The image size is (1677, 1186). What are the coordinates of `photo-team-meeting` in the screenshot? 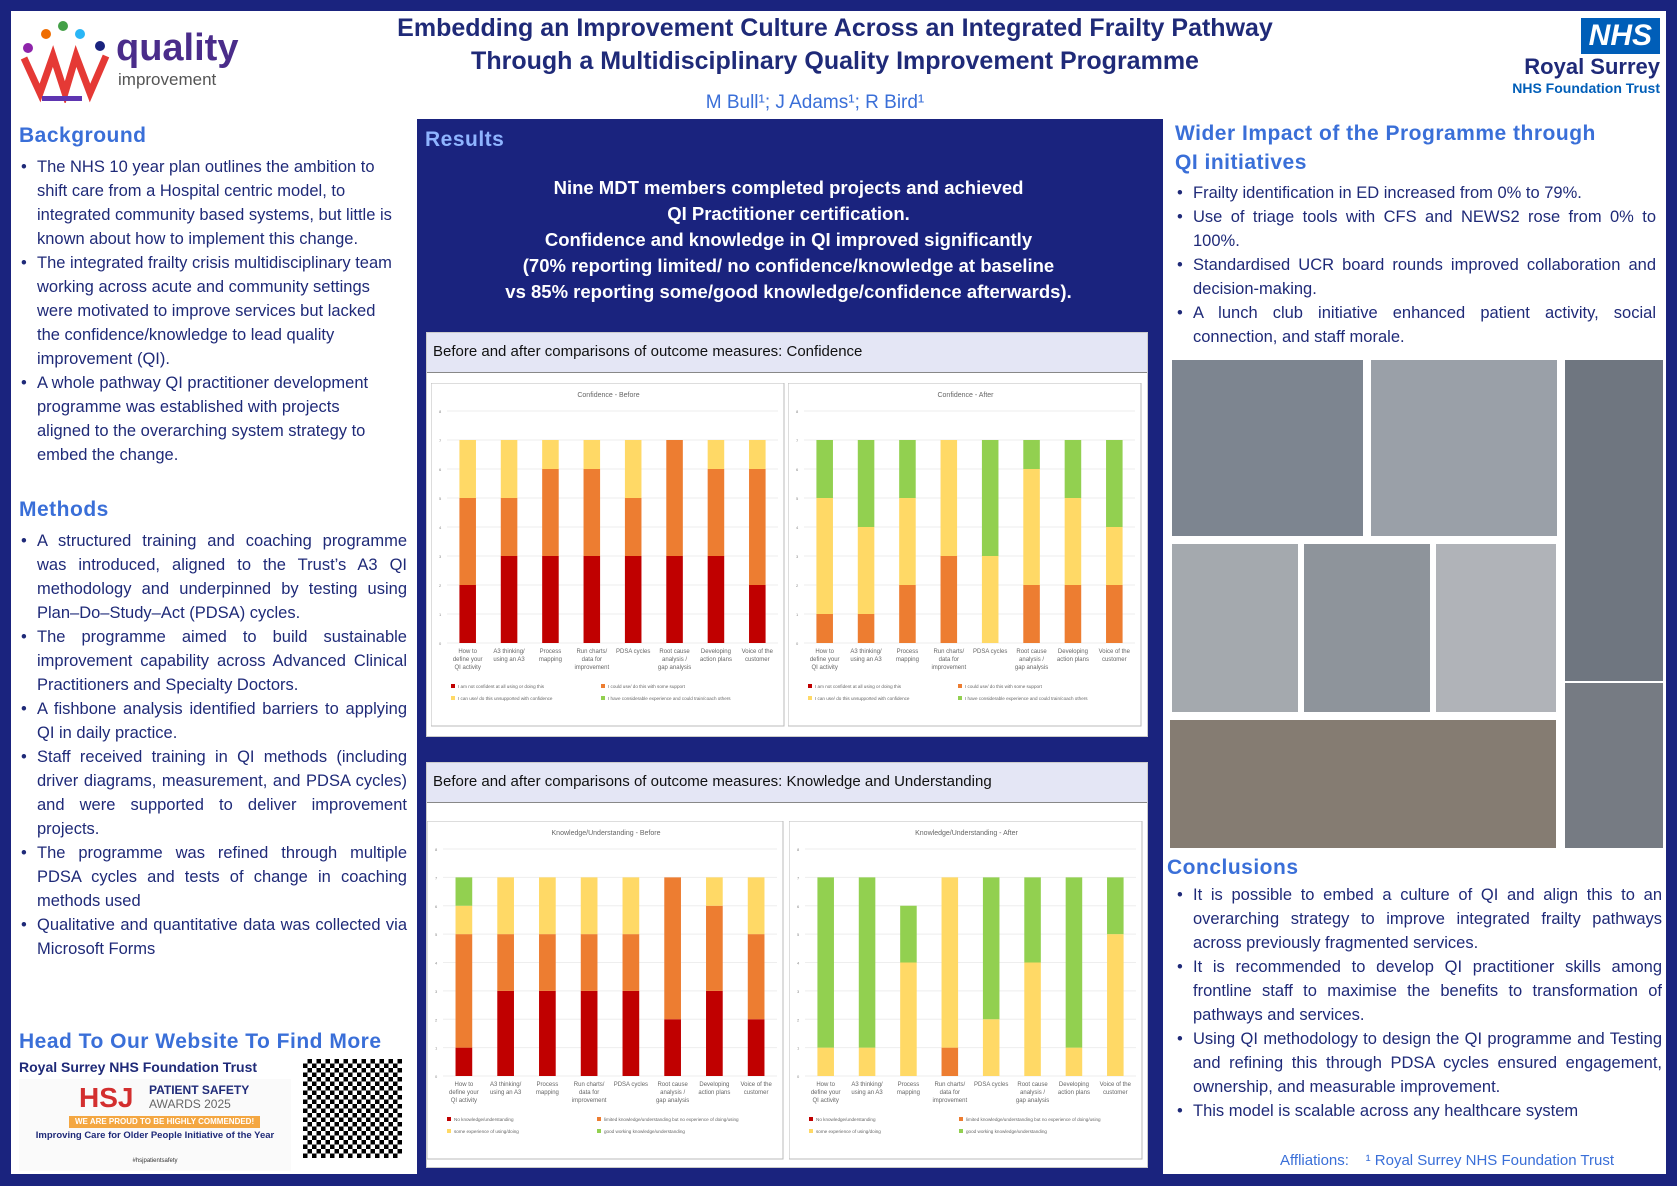 It's located at (1363, 784).